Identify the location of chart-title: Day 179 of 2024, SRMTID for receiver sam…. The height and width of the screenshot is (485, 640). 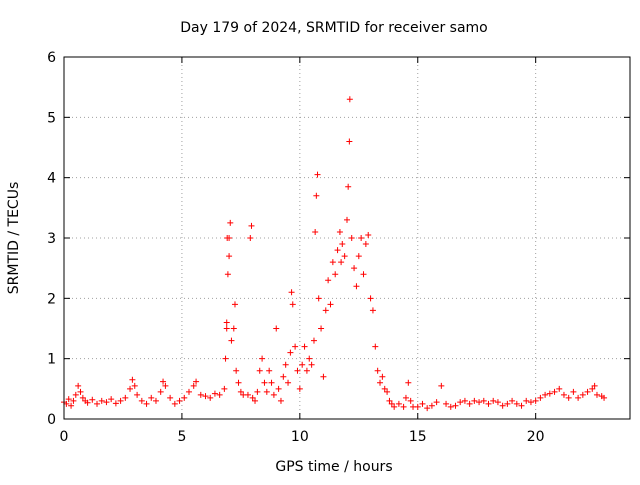
(334, 28).